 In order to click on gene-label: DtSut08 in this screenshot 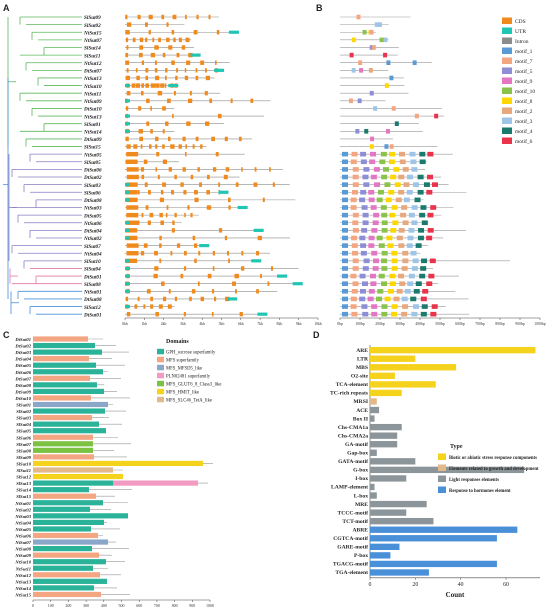, I will do `click(92, 201)`.